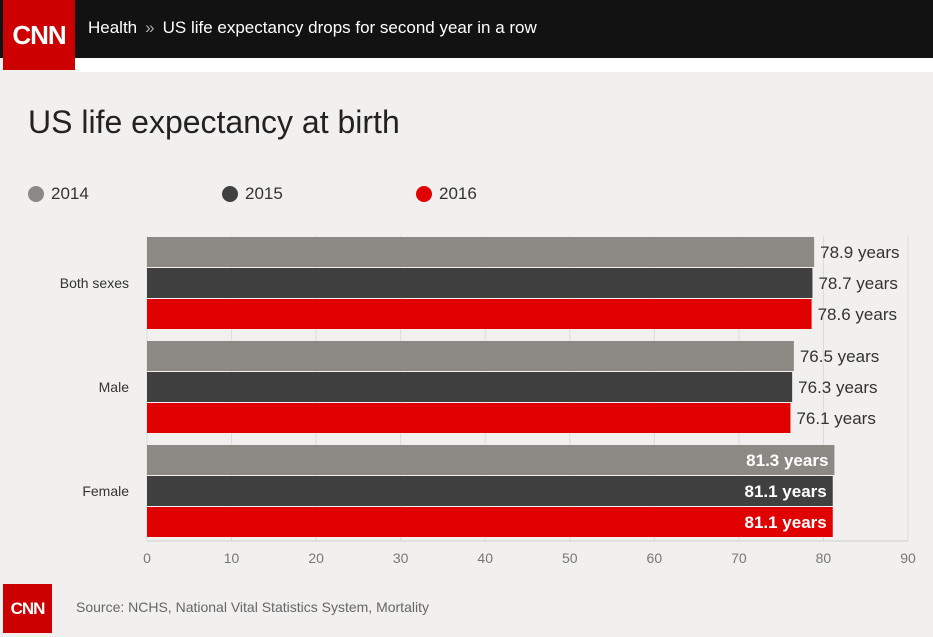 The height and width of the screenshot is (637, 933). What do you see at coordinates (147, 558) in the screenshot?
I see `x-tick-label-0: 0` at bounding box center [147, 558].